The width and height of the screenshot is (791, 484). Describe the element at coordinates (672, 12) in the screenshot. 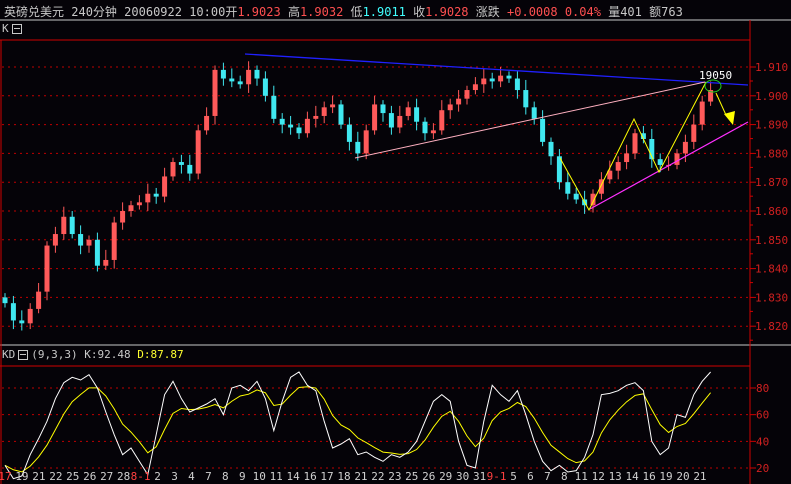

I see `amount-value: 763` at that location.